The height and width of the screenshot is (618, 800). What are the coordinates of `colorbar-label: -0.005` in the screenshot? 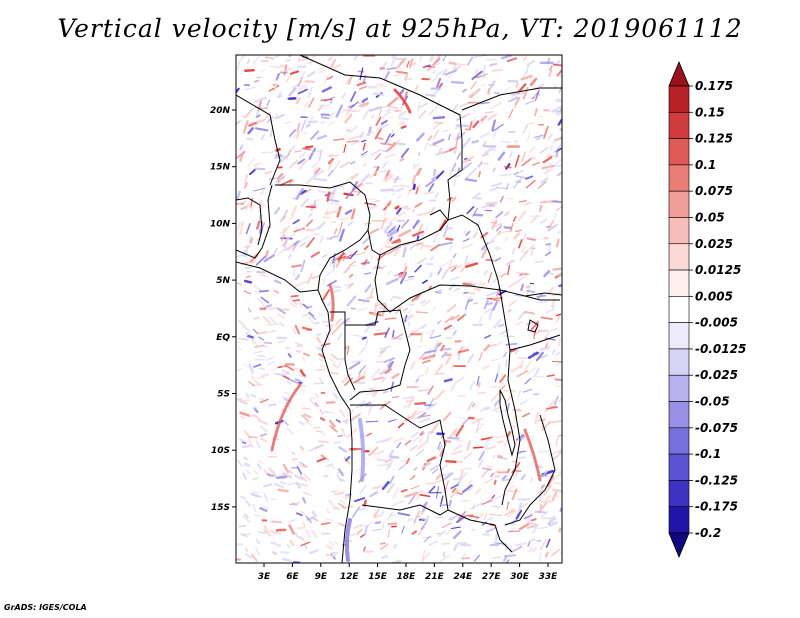 It's located at (716, 323).